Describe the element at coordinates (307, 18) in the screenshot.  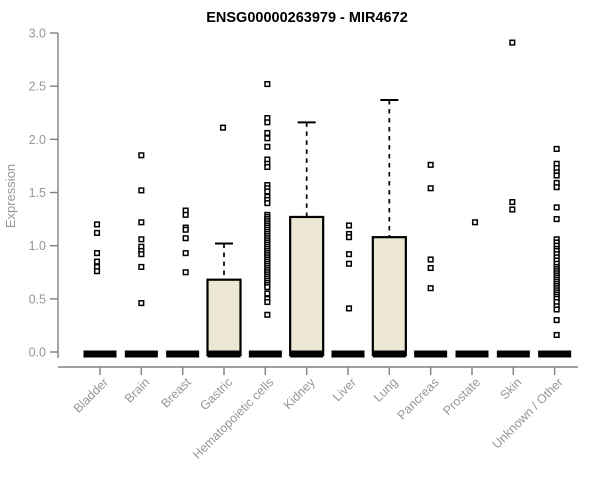
I see `chart-title: ENSG00000263979 - MIR4672` at that location.